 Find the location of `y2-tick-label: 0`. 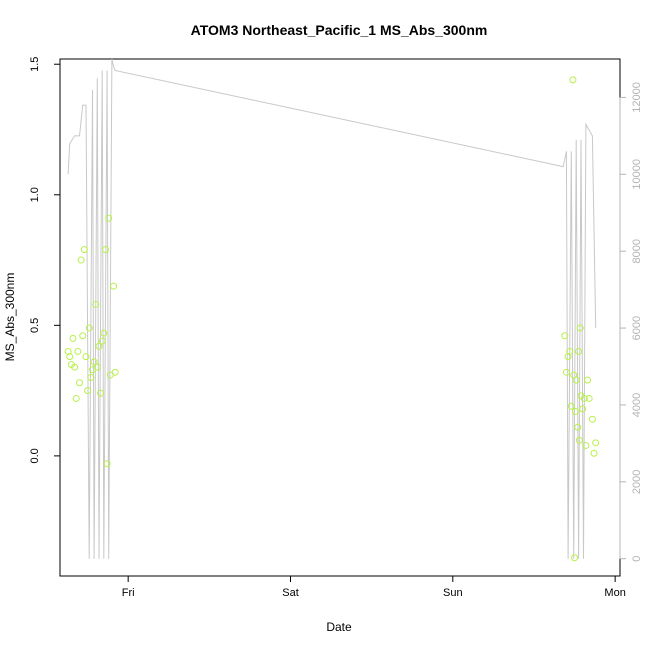

y2-tick-label: 0 is located at coordinates (637, 559).